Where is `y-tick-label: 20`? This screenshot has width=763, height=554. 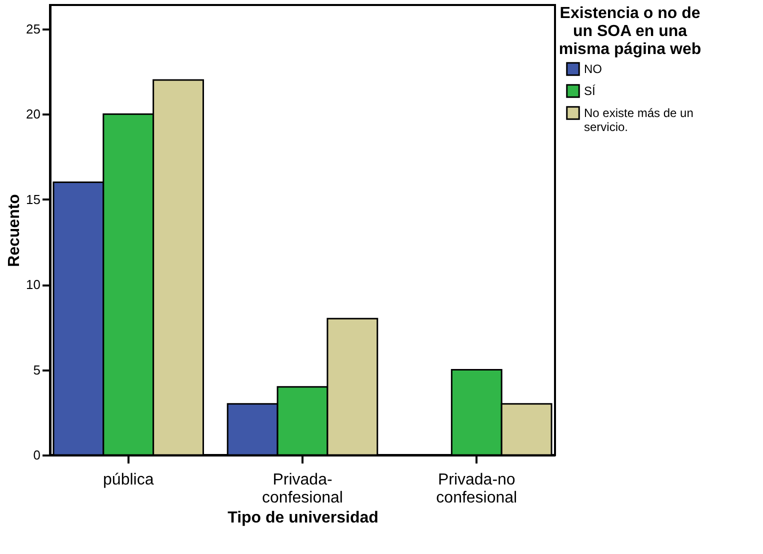
y-tick-label: 20 is located at coordinates (33, 114).